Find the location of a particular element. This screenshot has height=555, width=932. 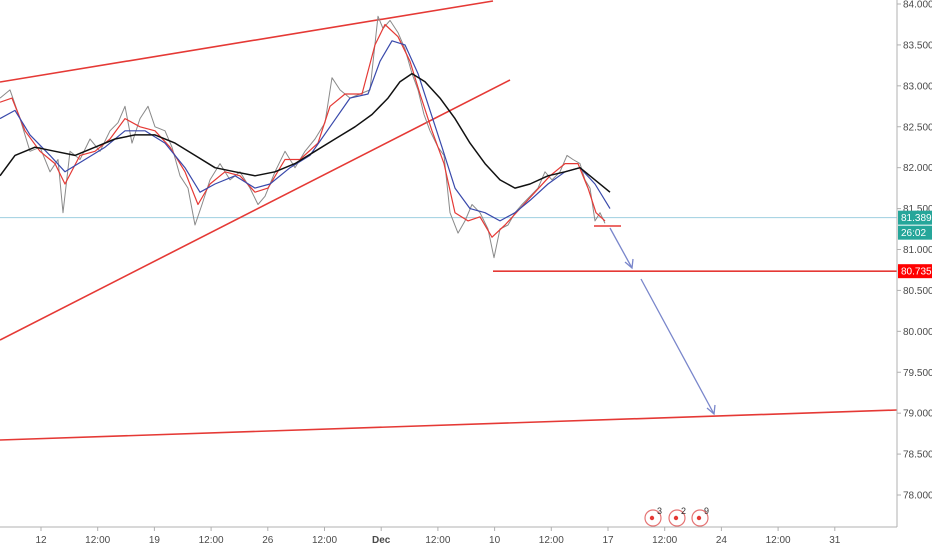

y-tick-label: 81.000 is located at coordinates (917, 250).